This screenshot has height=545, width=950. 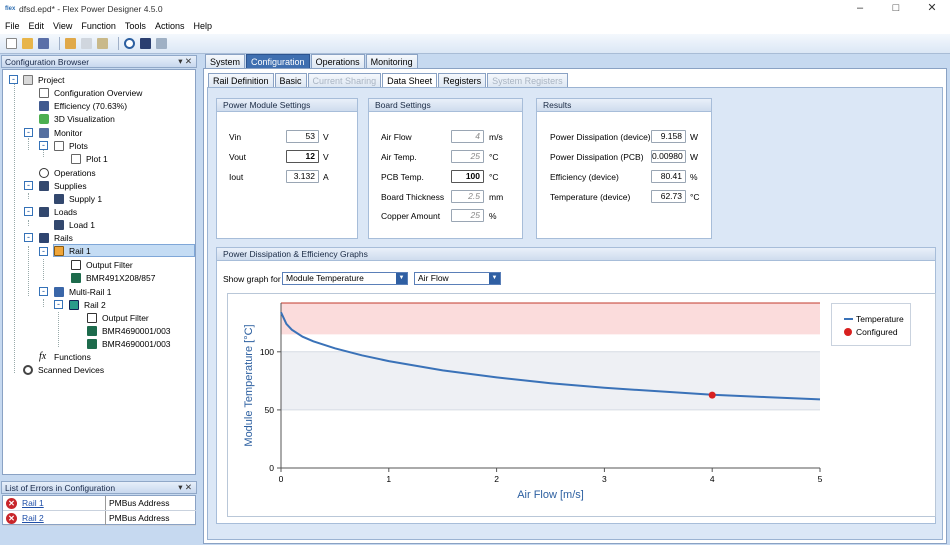 What do you see at coordinates (63, 185) in the screenshot?
I see `tree-supplies: Supplies` at bounding box center [63, 185].